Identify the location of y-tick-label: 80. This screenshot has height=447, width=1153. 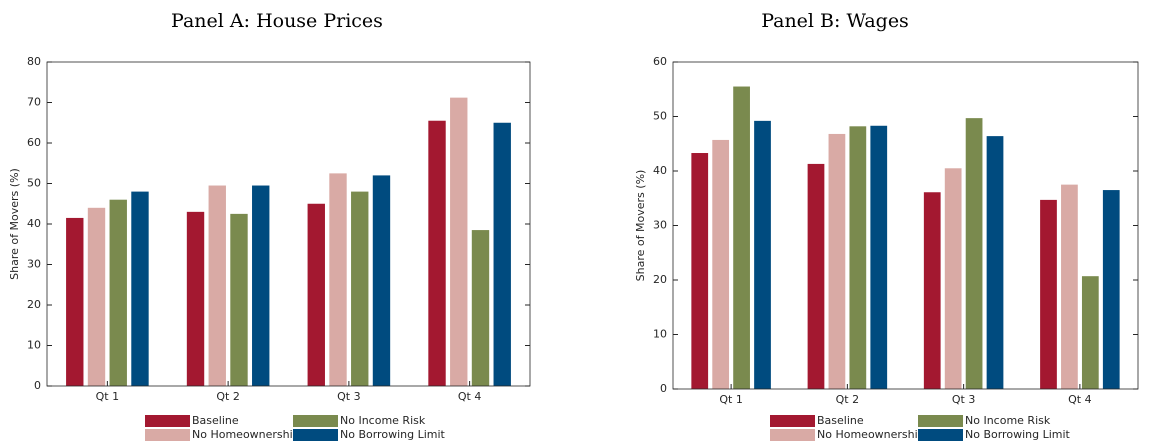
(34, 61).